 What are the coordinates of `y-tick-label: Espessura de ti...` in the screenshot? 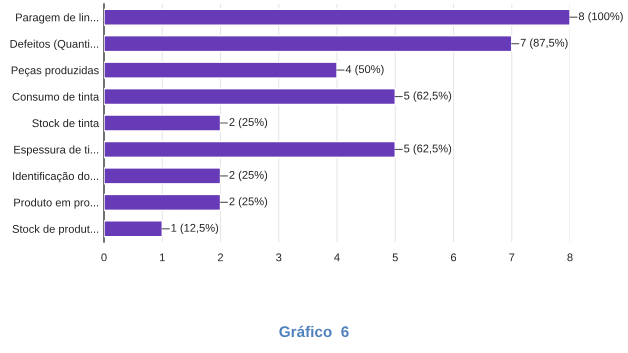 It's located at (56, 150).